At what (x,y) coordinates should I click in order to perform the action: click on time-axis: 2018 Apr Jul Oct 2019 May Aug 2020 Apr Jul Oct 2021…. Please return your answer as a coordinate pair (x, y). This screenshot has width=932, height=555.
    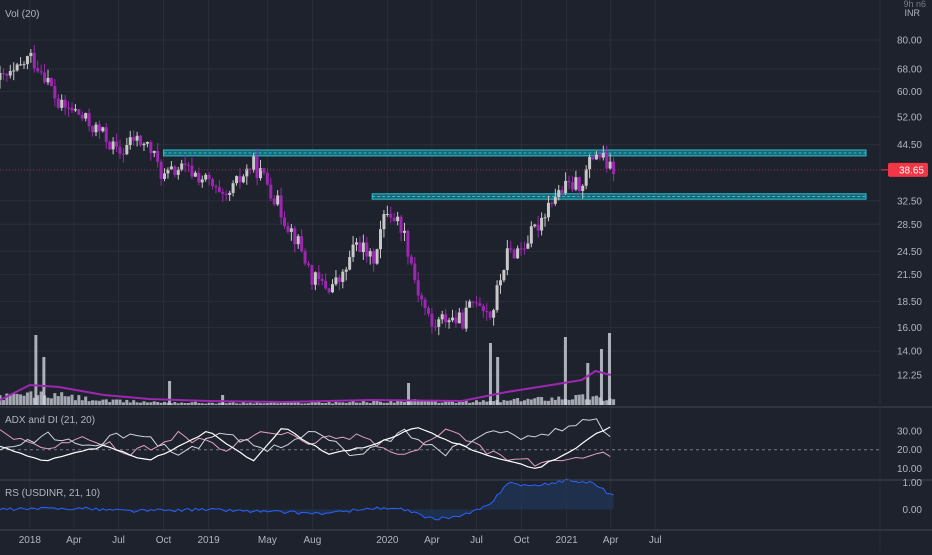
    Looking at the image, I should click on (340, 540).